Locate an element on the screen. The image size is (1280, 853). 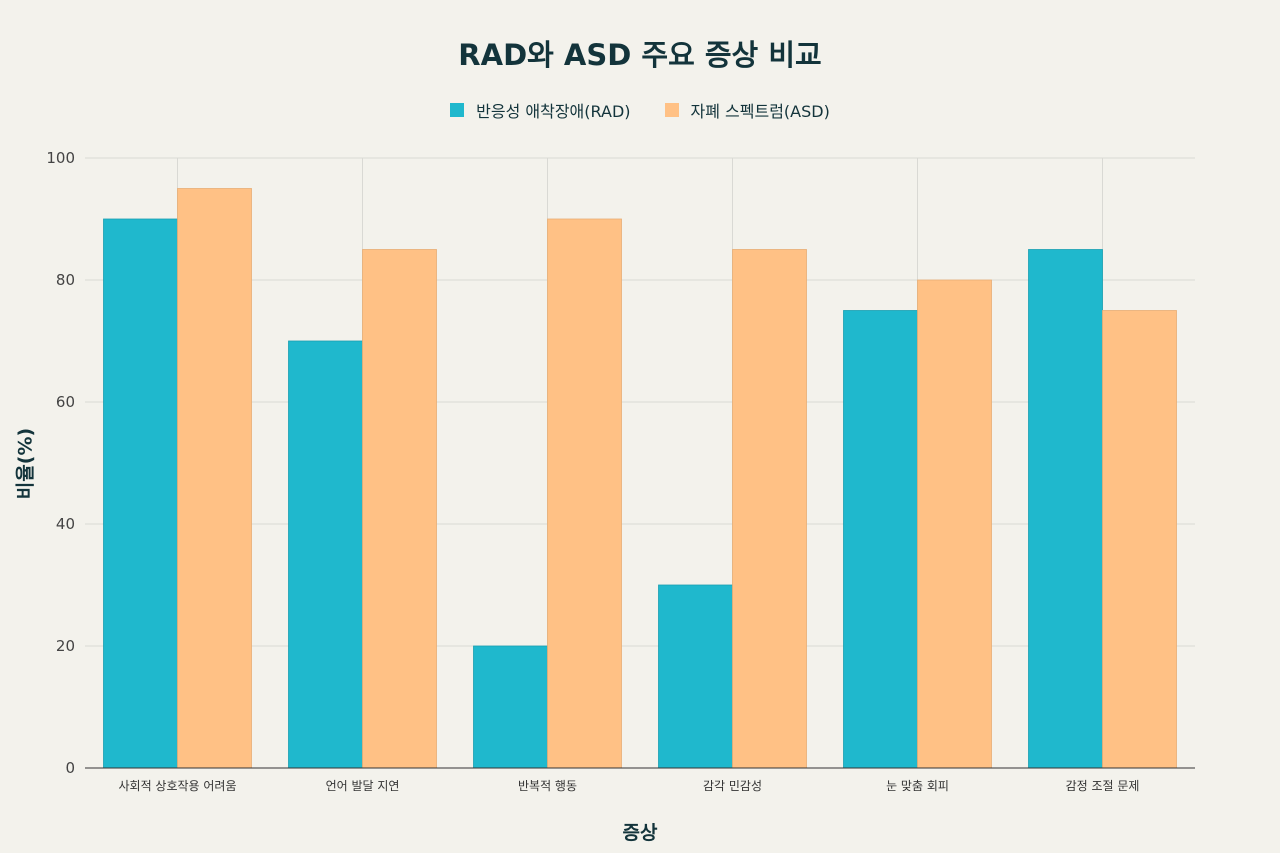
legend-swatch-rad is located at coordinates (457, 110).